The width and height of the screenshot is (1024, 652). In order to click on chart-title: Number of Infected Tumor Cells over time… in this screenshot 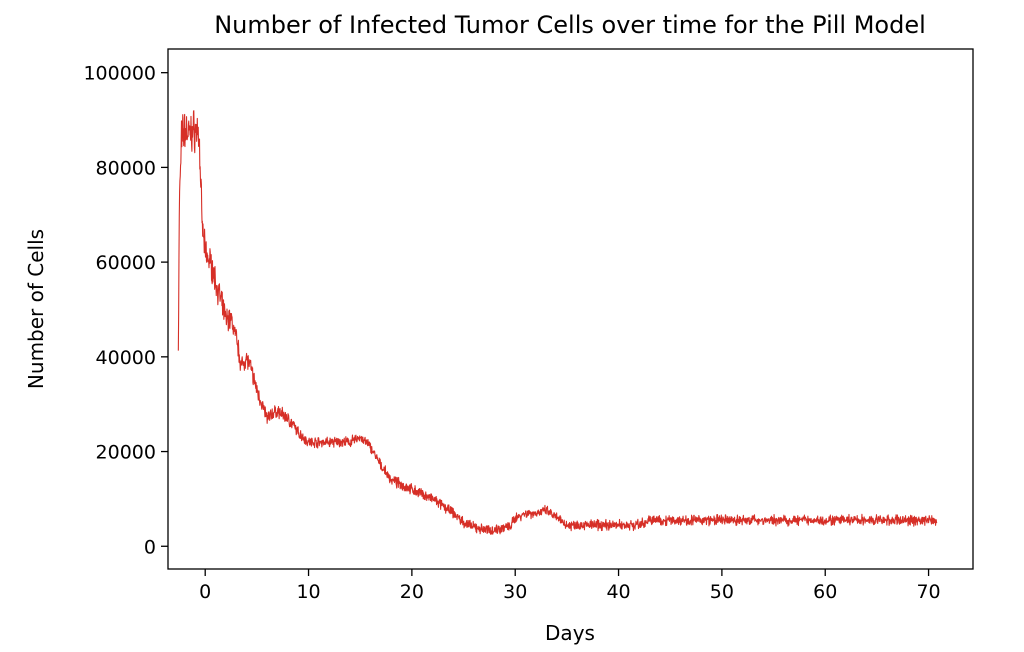, I will do `click(570, 25)`.